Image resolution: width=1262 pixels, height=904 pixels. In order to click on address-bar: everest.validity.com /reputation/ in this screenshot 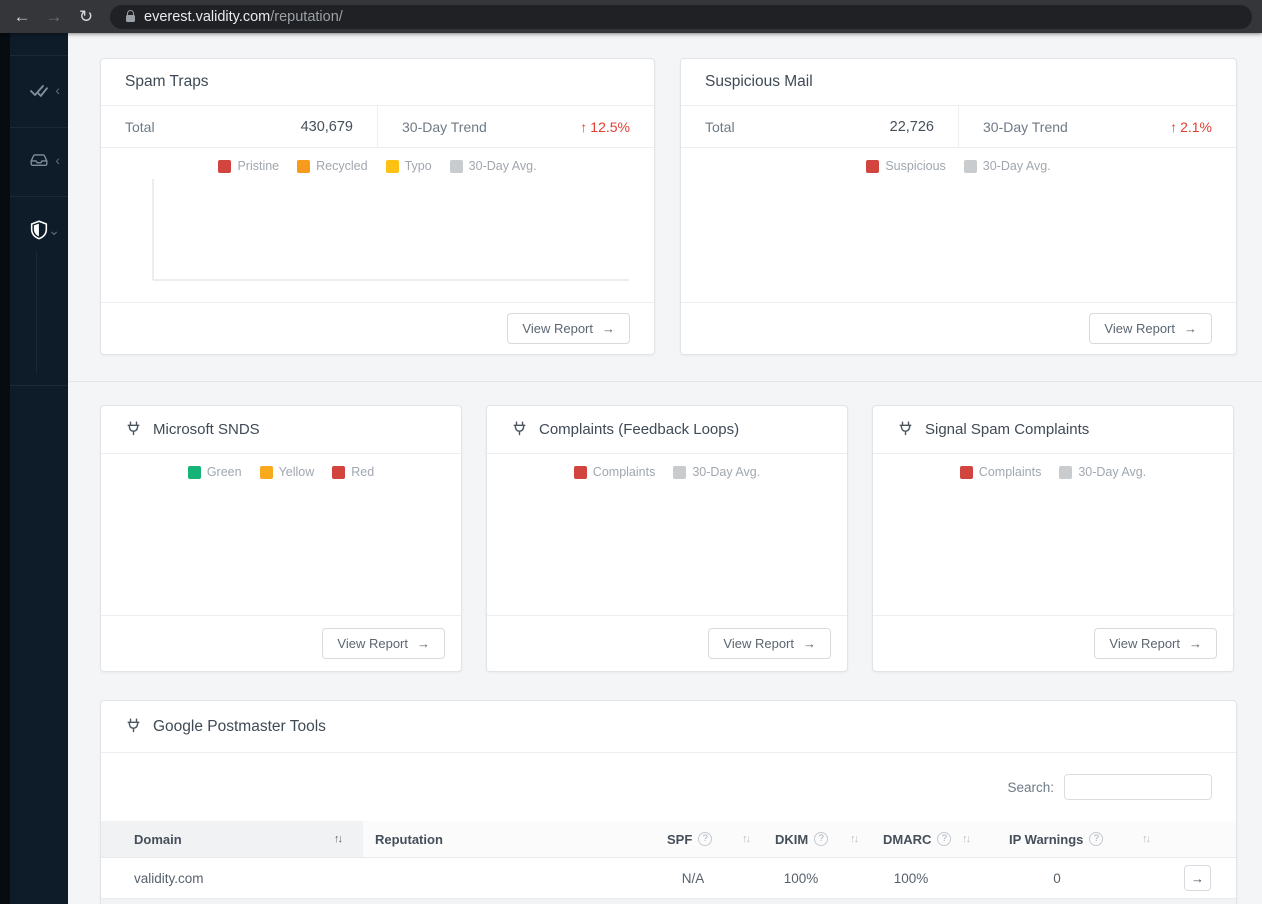, I will do `click(681, 16)`.